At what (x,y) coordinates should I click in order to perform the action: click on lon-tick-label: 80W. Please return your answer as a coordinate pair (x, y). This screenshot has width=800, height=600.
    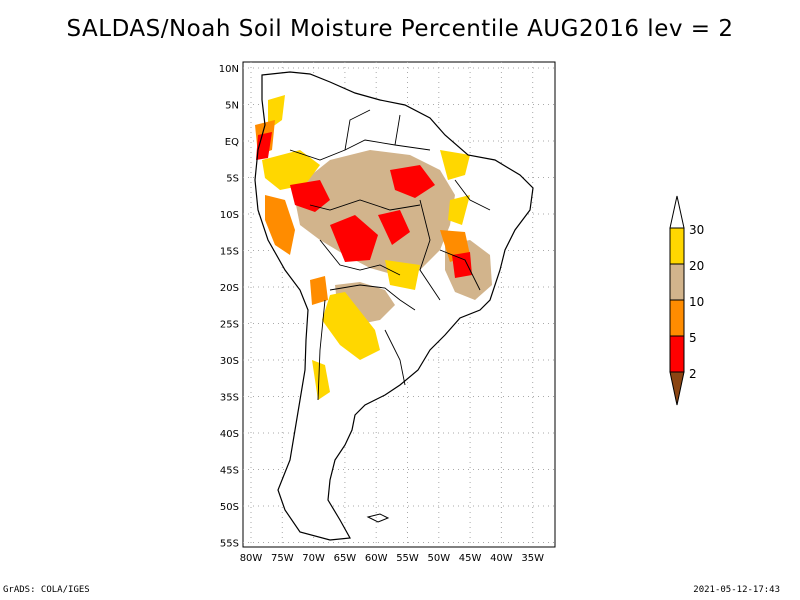
    Looking at the image, I should click on (251, 558).